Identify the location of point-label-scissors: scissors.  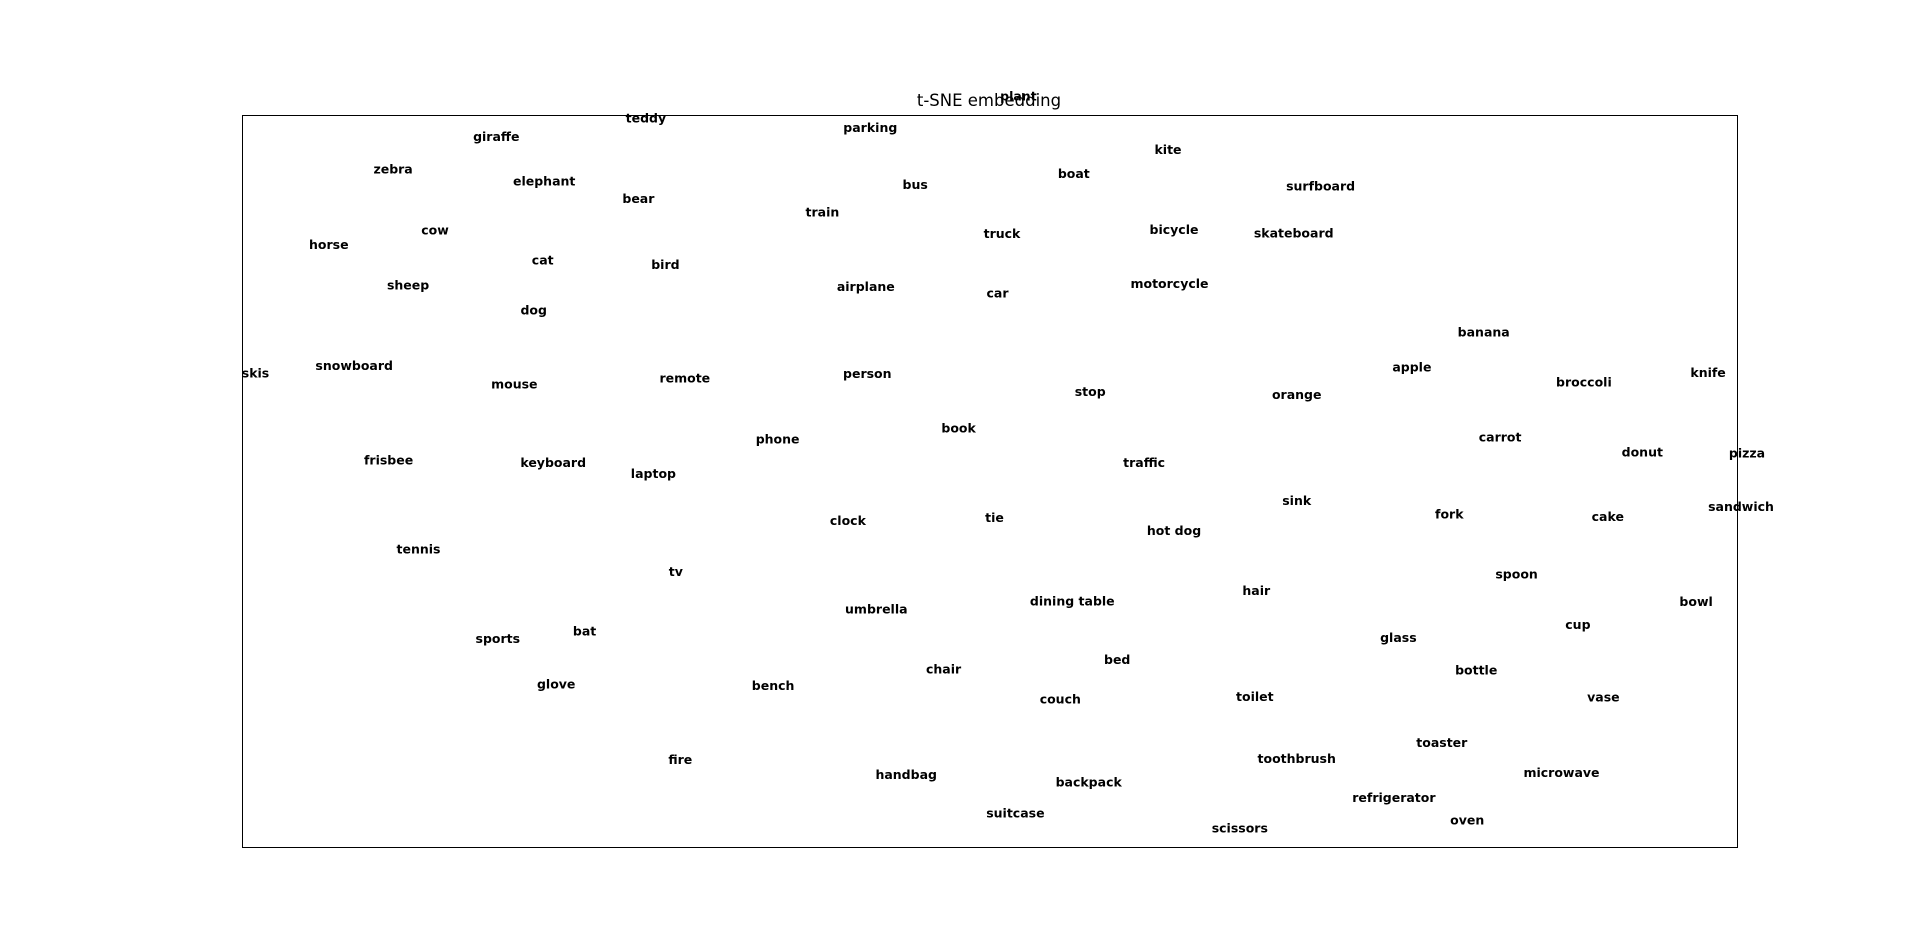
(1240, 828).